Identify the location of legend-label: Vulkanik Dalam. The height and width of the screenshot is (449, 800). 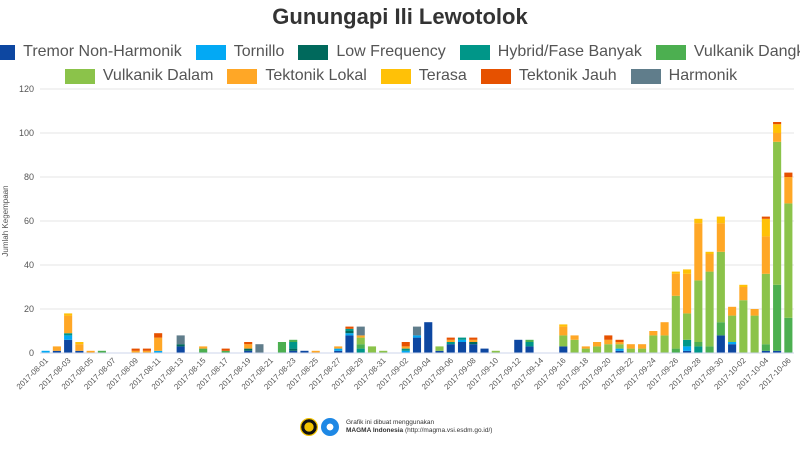
(158, 75).